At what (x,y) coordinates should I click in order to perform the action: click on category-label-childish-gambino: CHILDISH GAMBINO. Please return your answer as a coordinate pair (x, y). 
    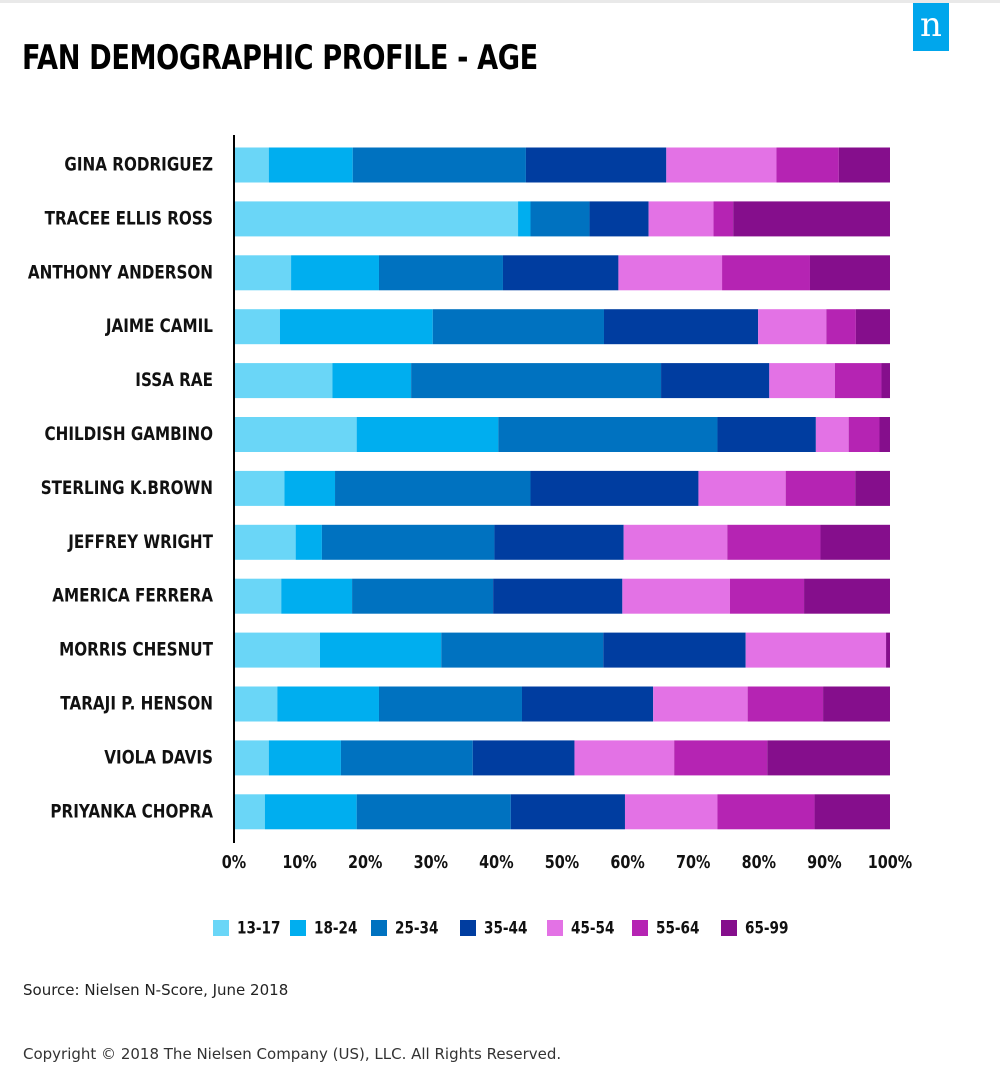
    Looking at the image, I should click on (128, 434).